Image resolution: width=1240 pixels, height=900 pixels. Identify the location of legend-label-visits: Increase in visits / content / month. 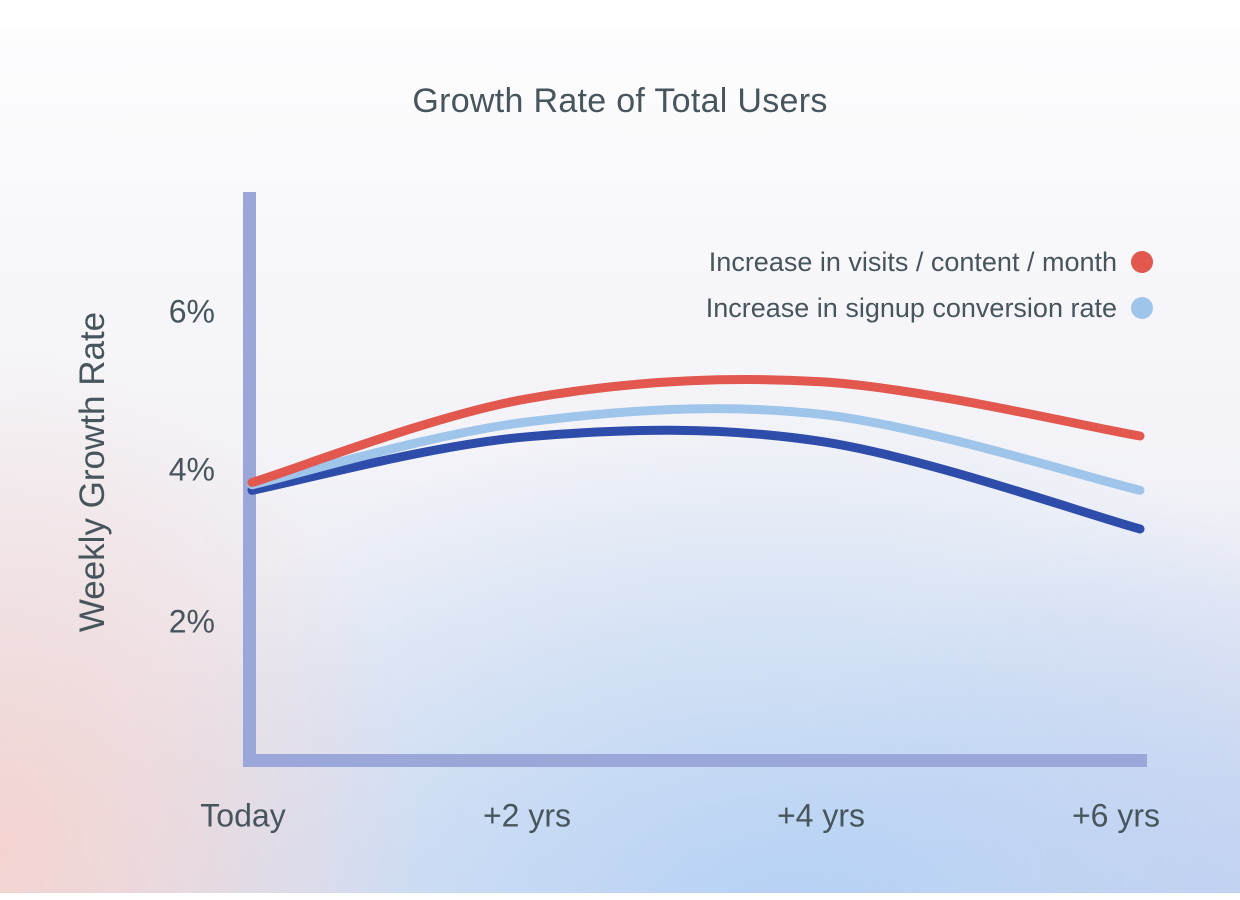
(912, 261).